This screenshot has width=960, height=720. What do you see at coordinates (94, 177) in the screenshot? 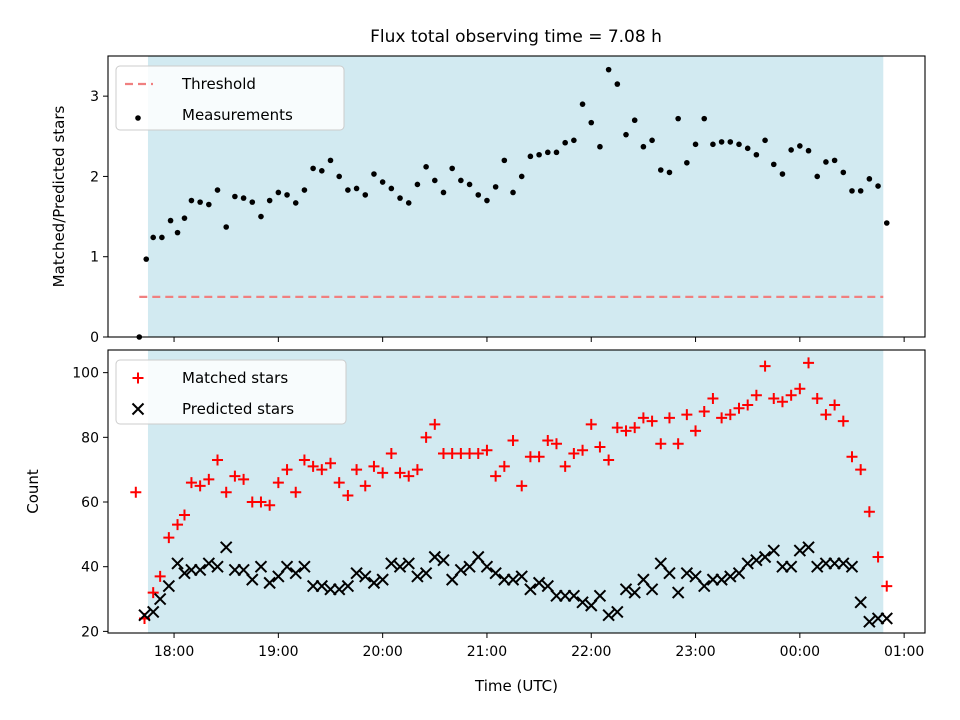
I see `y-tick-label: 2` at bounding box center [94, 177].